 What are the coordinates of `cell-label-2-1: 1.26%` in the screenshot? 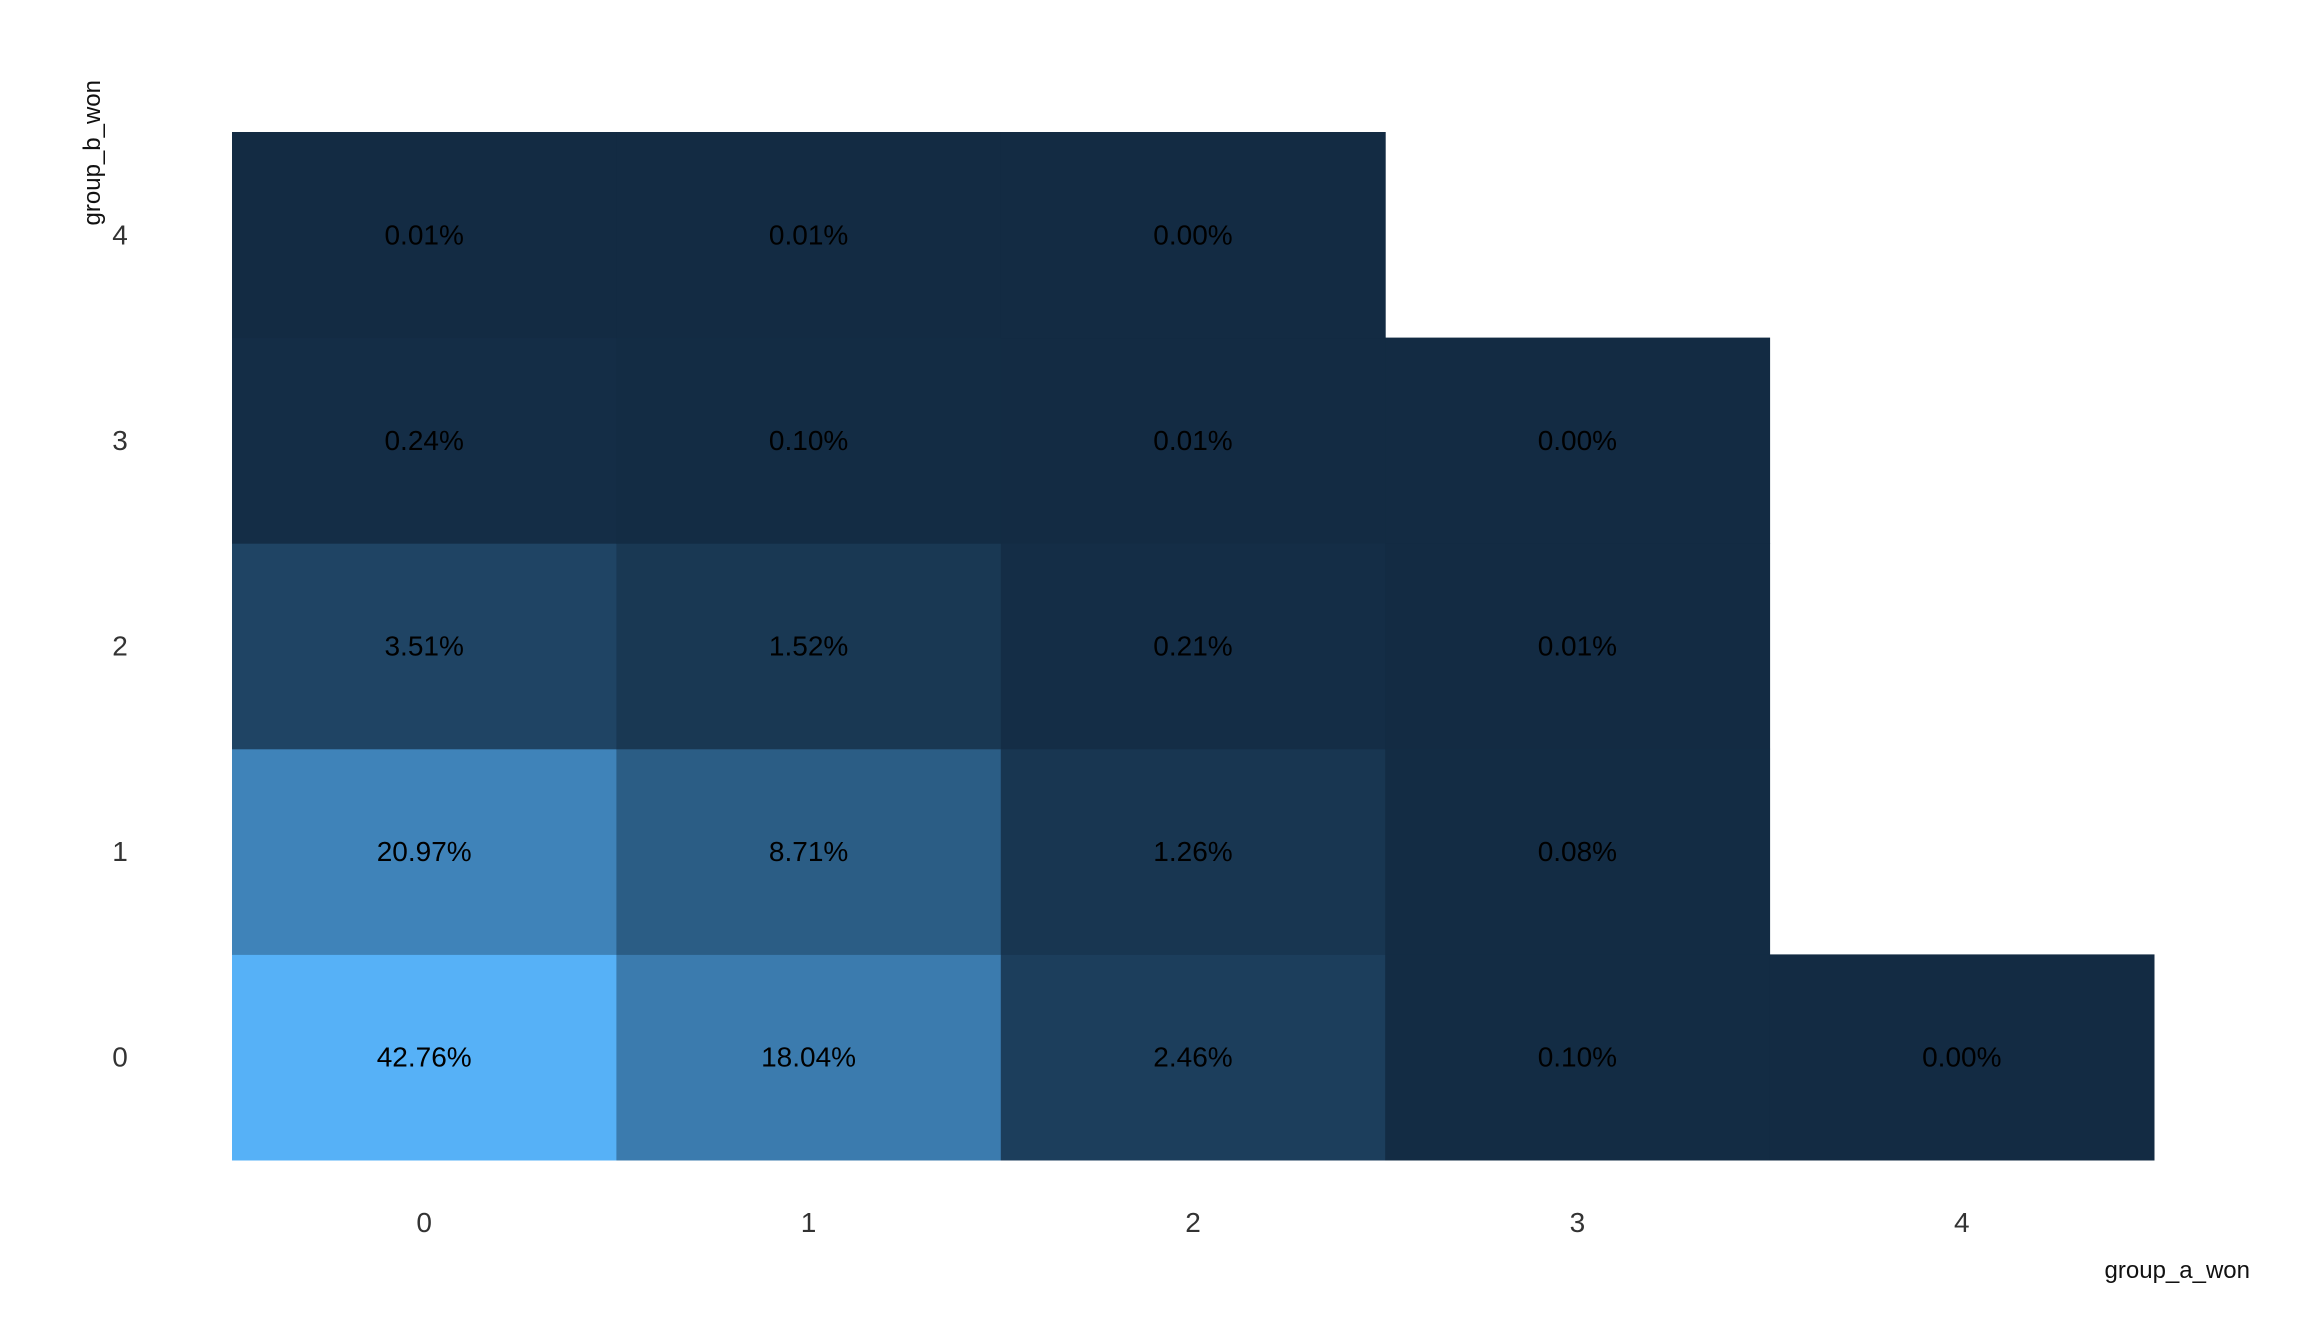 It's located at (1192, 851).